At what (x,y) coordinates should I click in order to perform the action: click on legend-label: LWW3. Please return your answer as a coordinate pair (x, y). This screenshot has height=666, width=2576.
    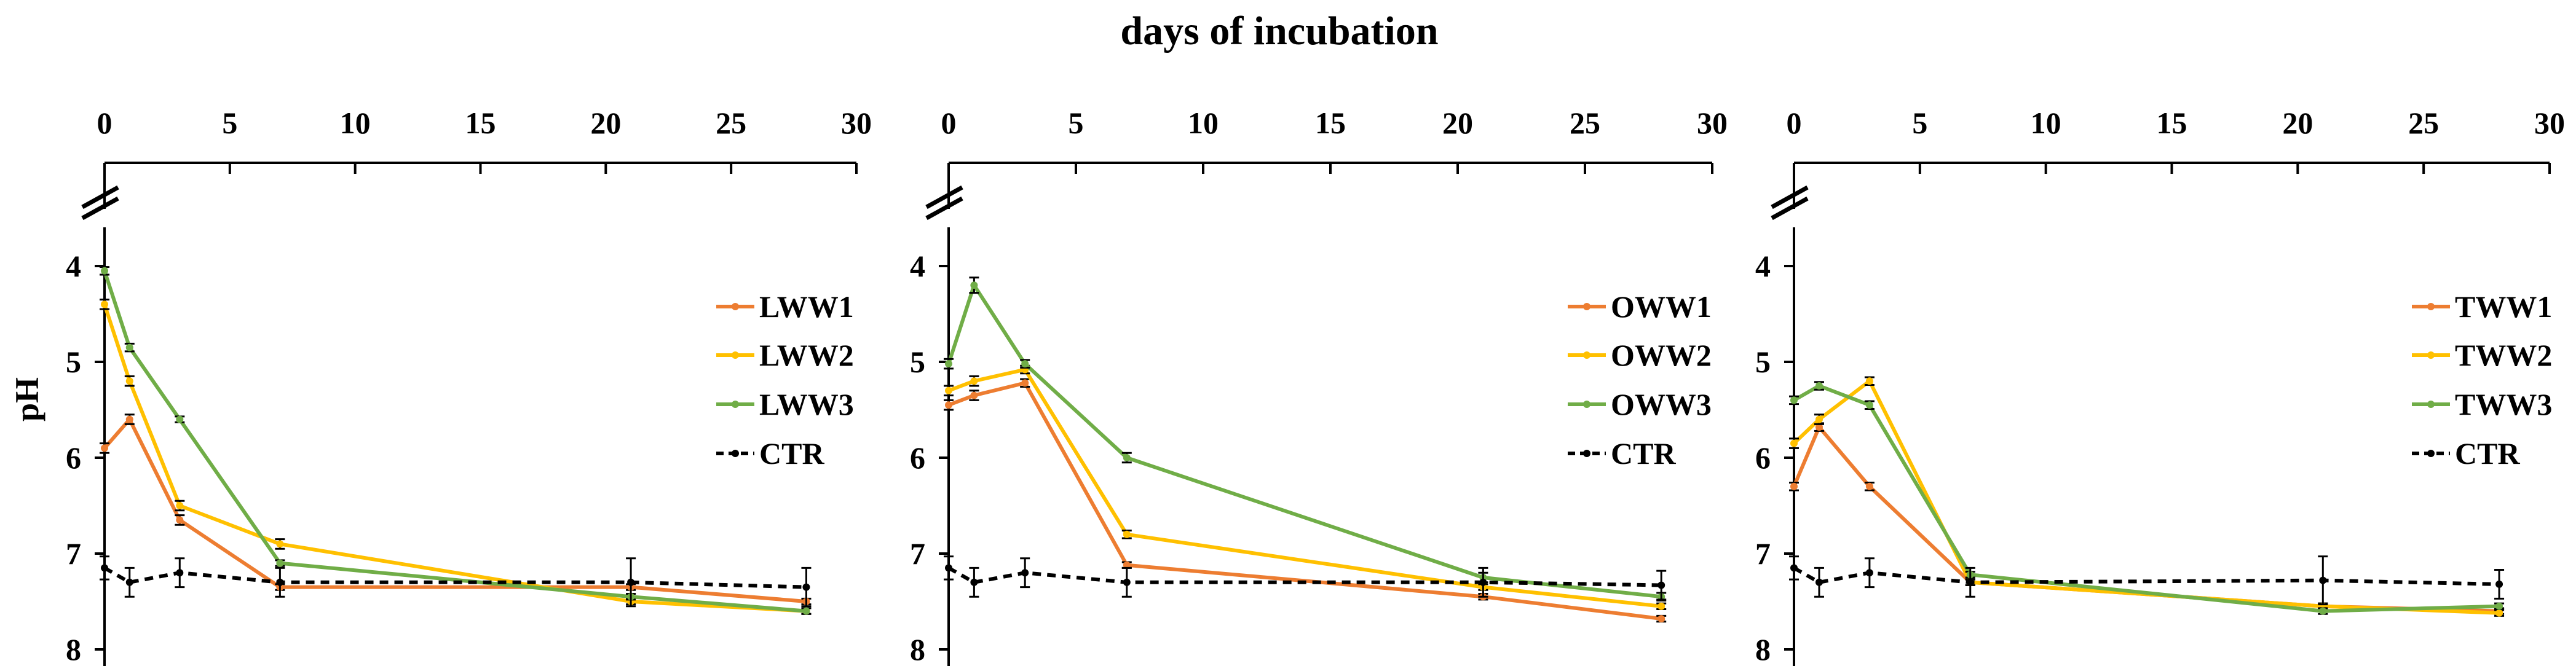
    Looking at the image, I should click on (806, 404).